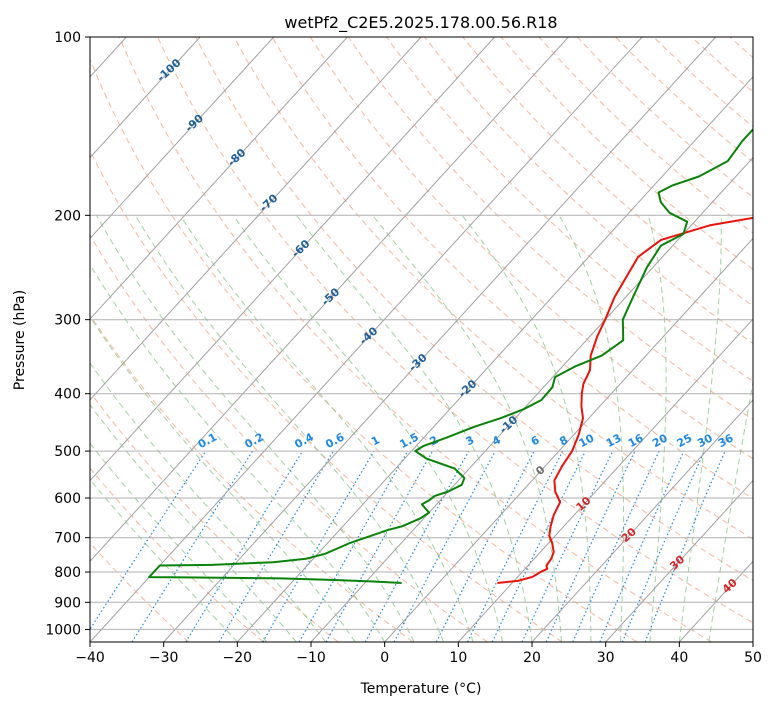  What do you see at coordinates (458, 658) in the screenshot?
I see `x-tick-label: 10` at bounding box center [458, 658].